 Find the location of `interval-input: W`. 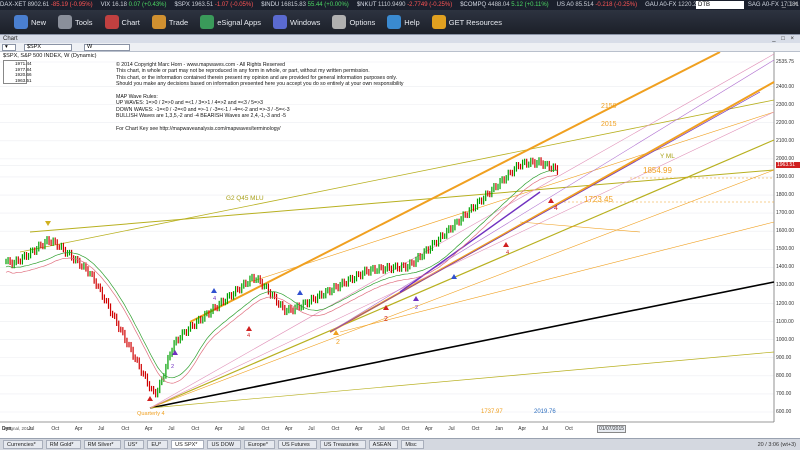

interval-input: W is located at coordinates (107, 47).